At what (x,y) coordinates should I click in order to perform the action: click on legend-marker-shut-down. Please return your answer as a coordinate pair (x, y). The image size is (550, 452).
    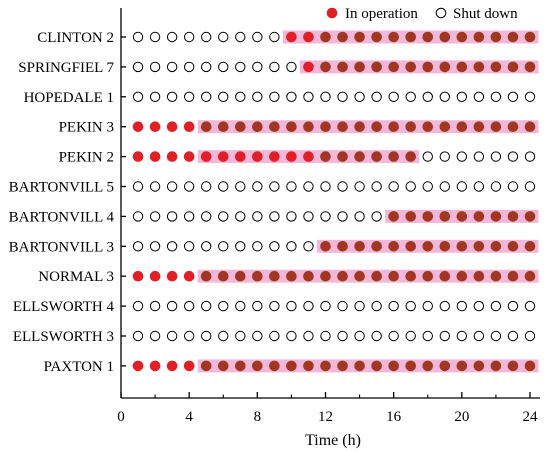
    Looking at the image, I should click on (441, 13).